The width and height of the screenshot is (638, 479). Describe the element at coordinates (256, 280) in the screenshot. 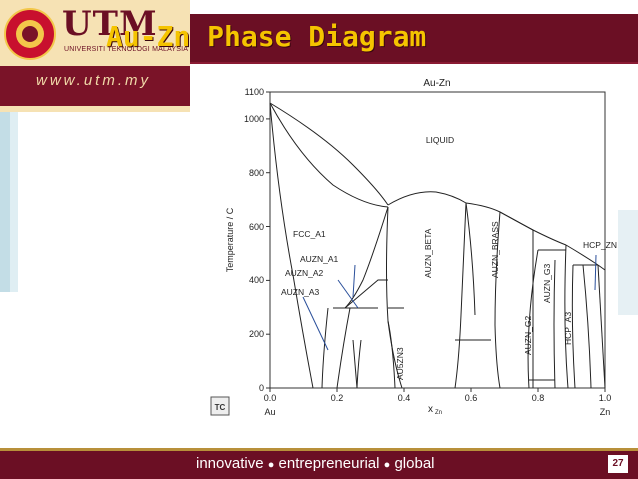

I see `y-tick-label: 400` at that location.